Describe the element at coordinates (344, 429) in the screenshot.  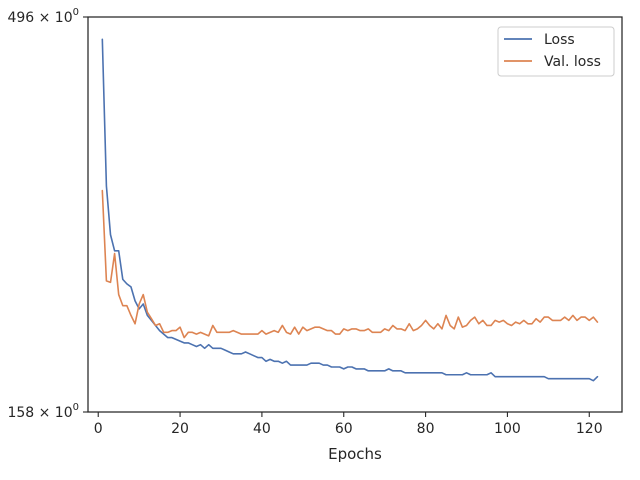
I see `x-tick-label: 60` at that location.